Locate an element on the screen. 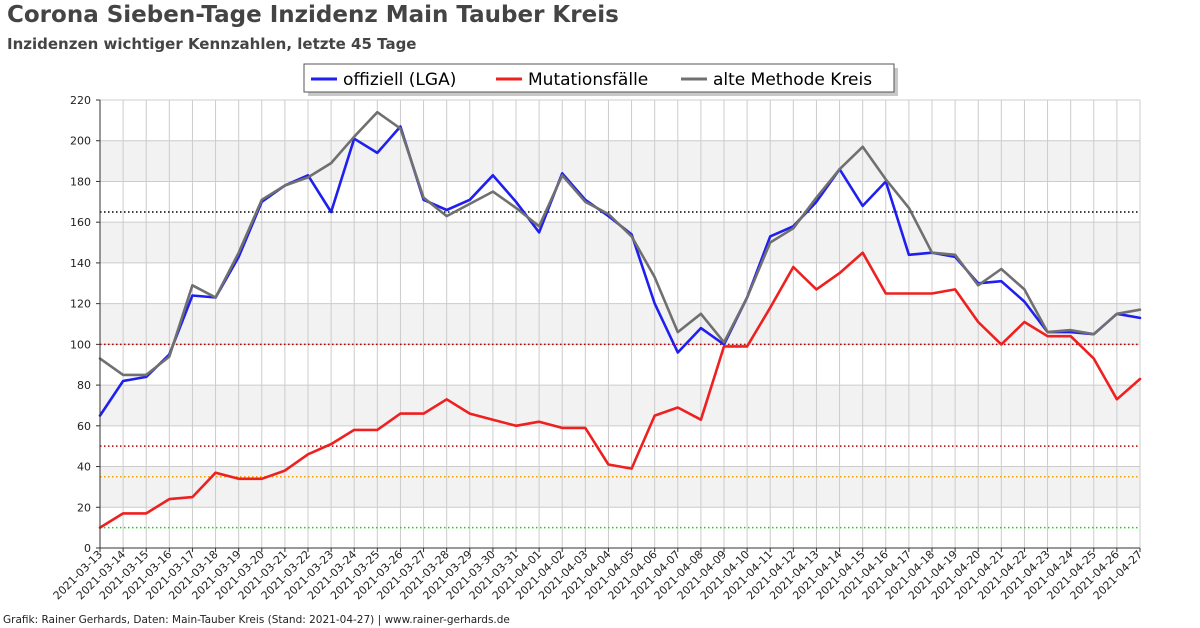  y-tick-labels: 0 20 40 60 80 100 120 140 160 180 200 220 is located at coordinates (85, 324).